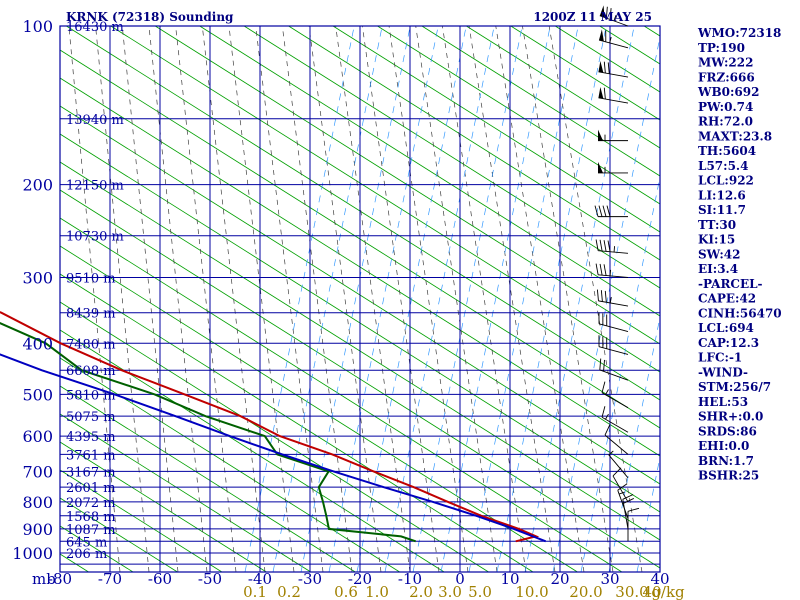 This screenshot has width=800, height=600. I want to click on mixing-ratio-label: 0.2, so click(289, 591).